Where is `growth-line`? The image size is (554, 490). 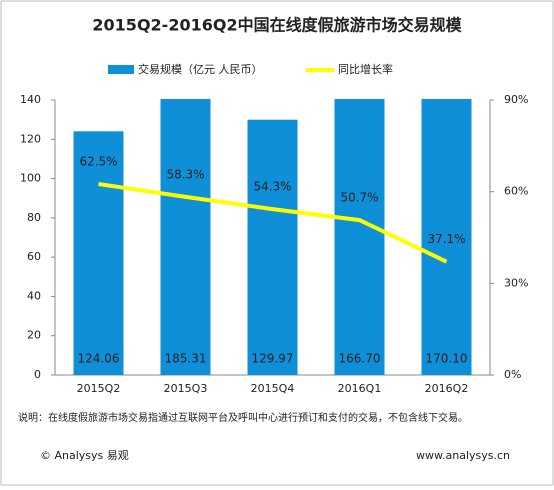 growth-line is located at coordinates (273, 223).